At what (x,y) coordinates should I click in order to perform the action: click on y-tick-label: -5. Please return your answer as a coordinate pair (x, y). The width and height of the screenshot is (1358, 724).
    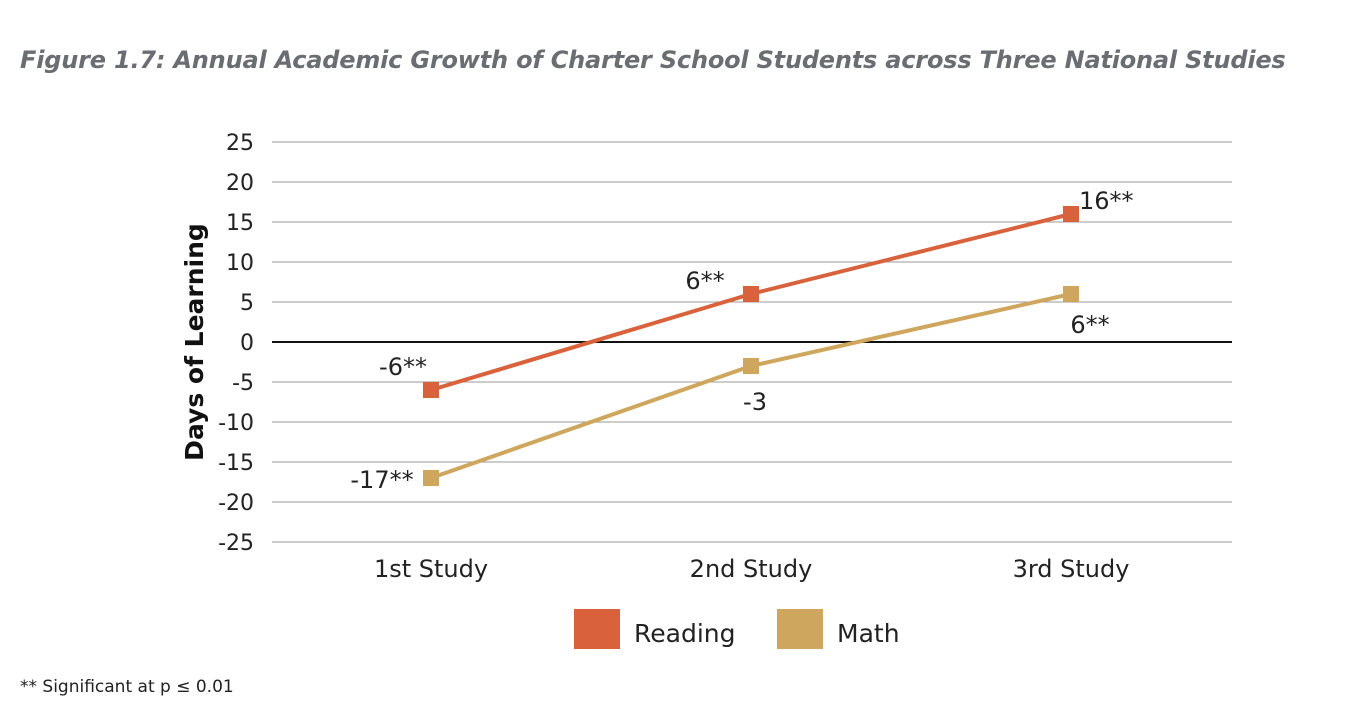
    Looking at the image, I should click on (243, 383).